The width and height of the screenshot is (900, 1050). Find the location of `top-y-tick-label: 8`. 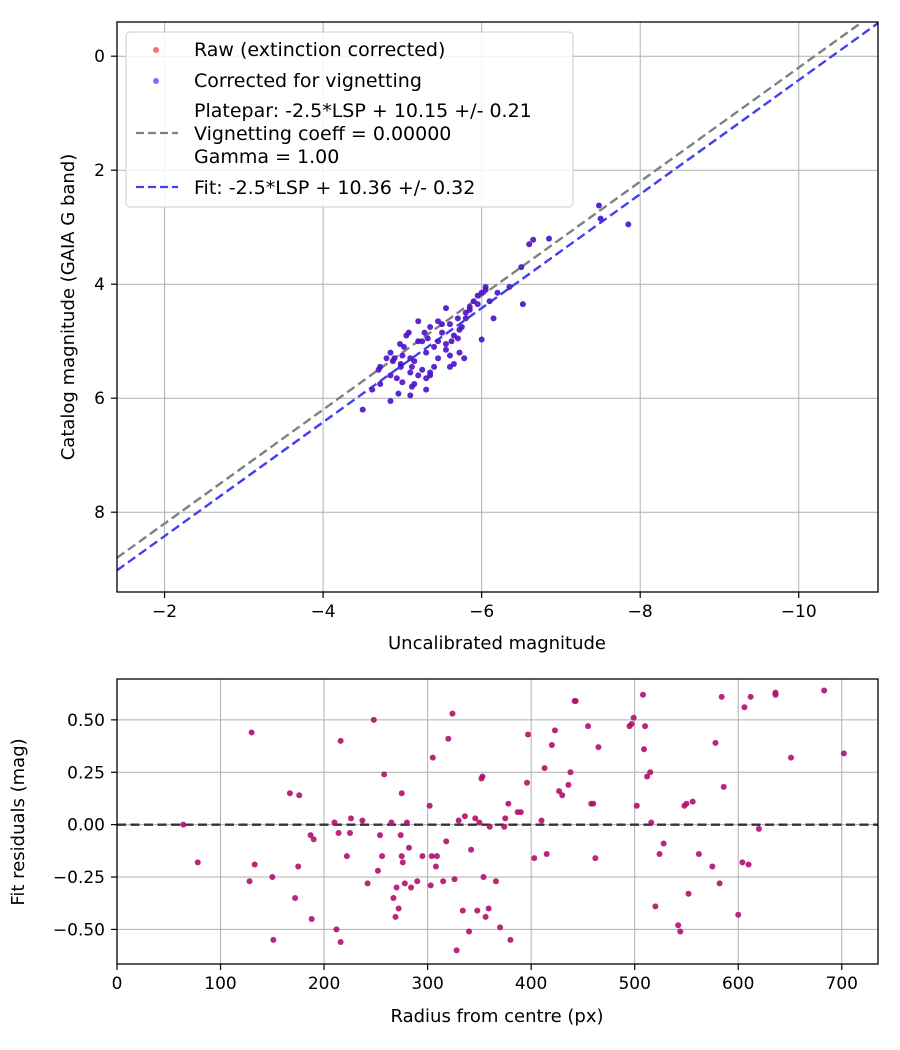

top-y-tick-label: 8 is located at coordinates (99, 513).